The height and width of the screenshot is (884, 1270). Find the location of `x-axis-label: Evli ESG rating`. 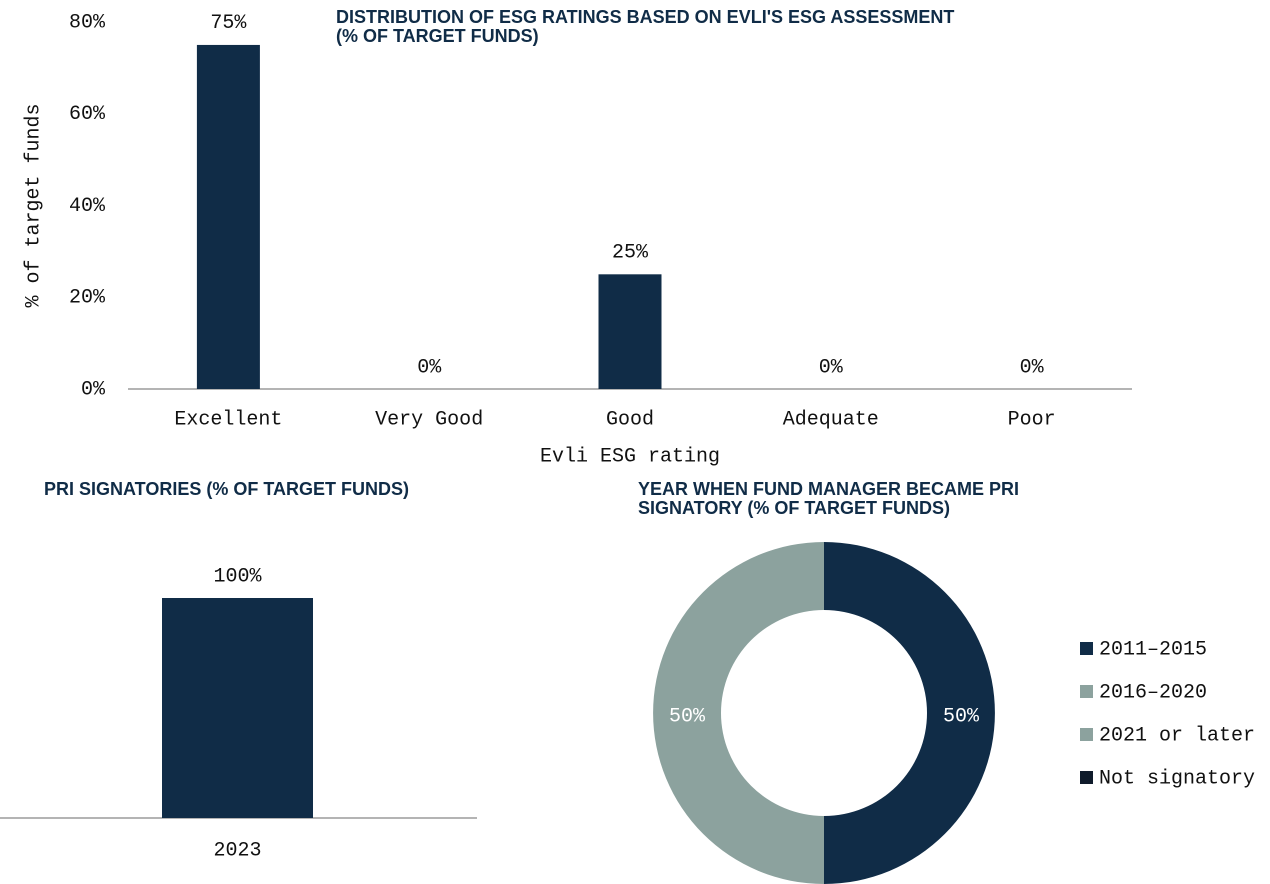

x-axis-label: Evli ESG rating is located at coordinates (630, 456).